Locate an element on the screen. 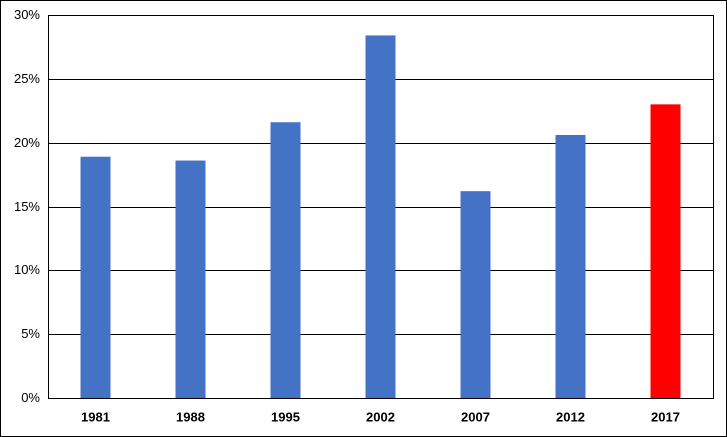 Image resolution: width=727 pixels, height=437 pixels. y-tick-label: 15% is located at coordinates (27, 206).